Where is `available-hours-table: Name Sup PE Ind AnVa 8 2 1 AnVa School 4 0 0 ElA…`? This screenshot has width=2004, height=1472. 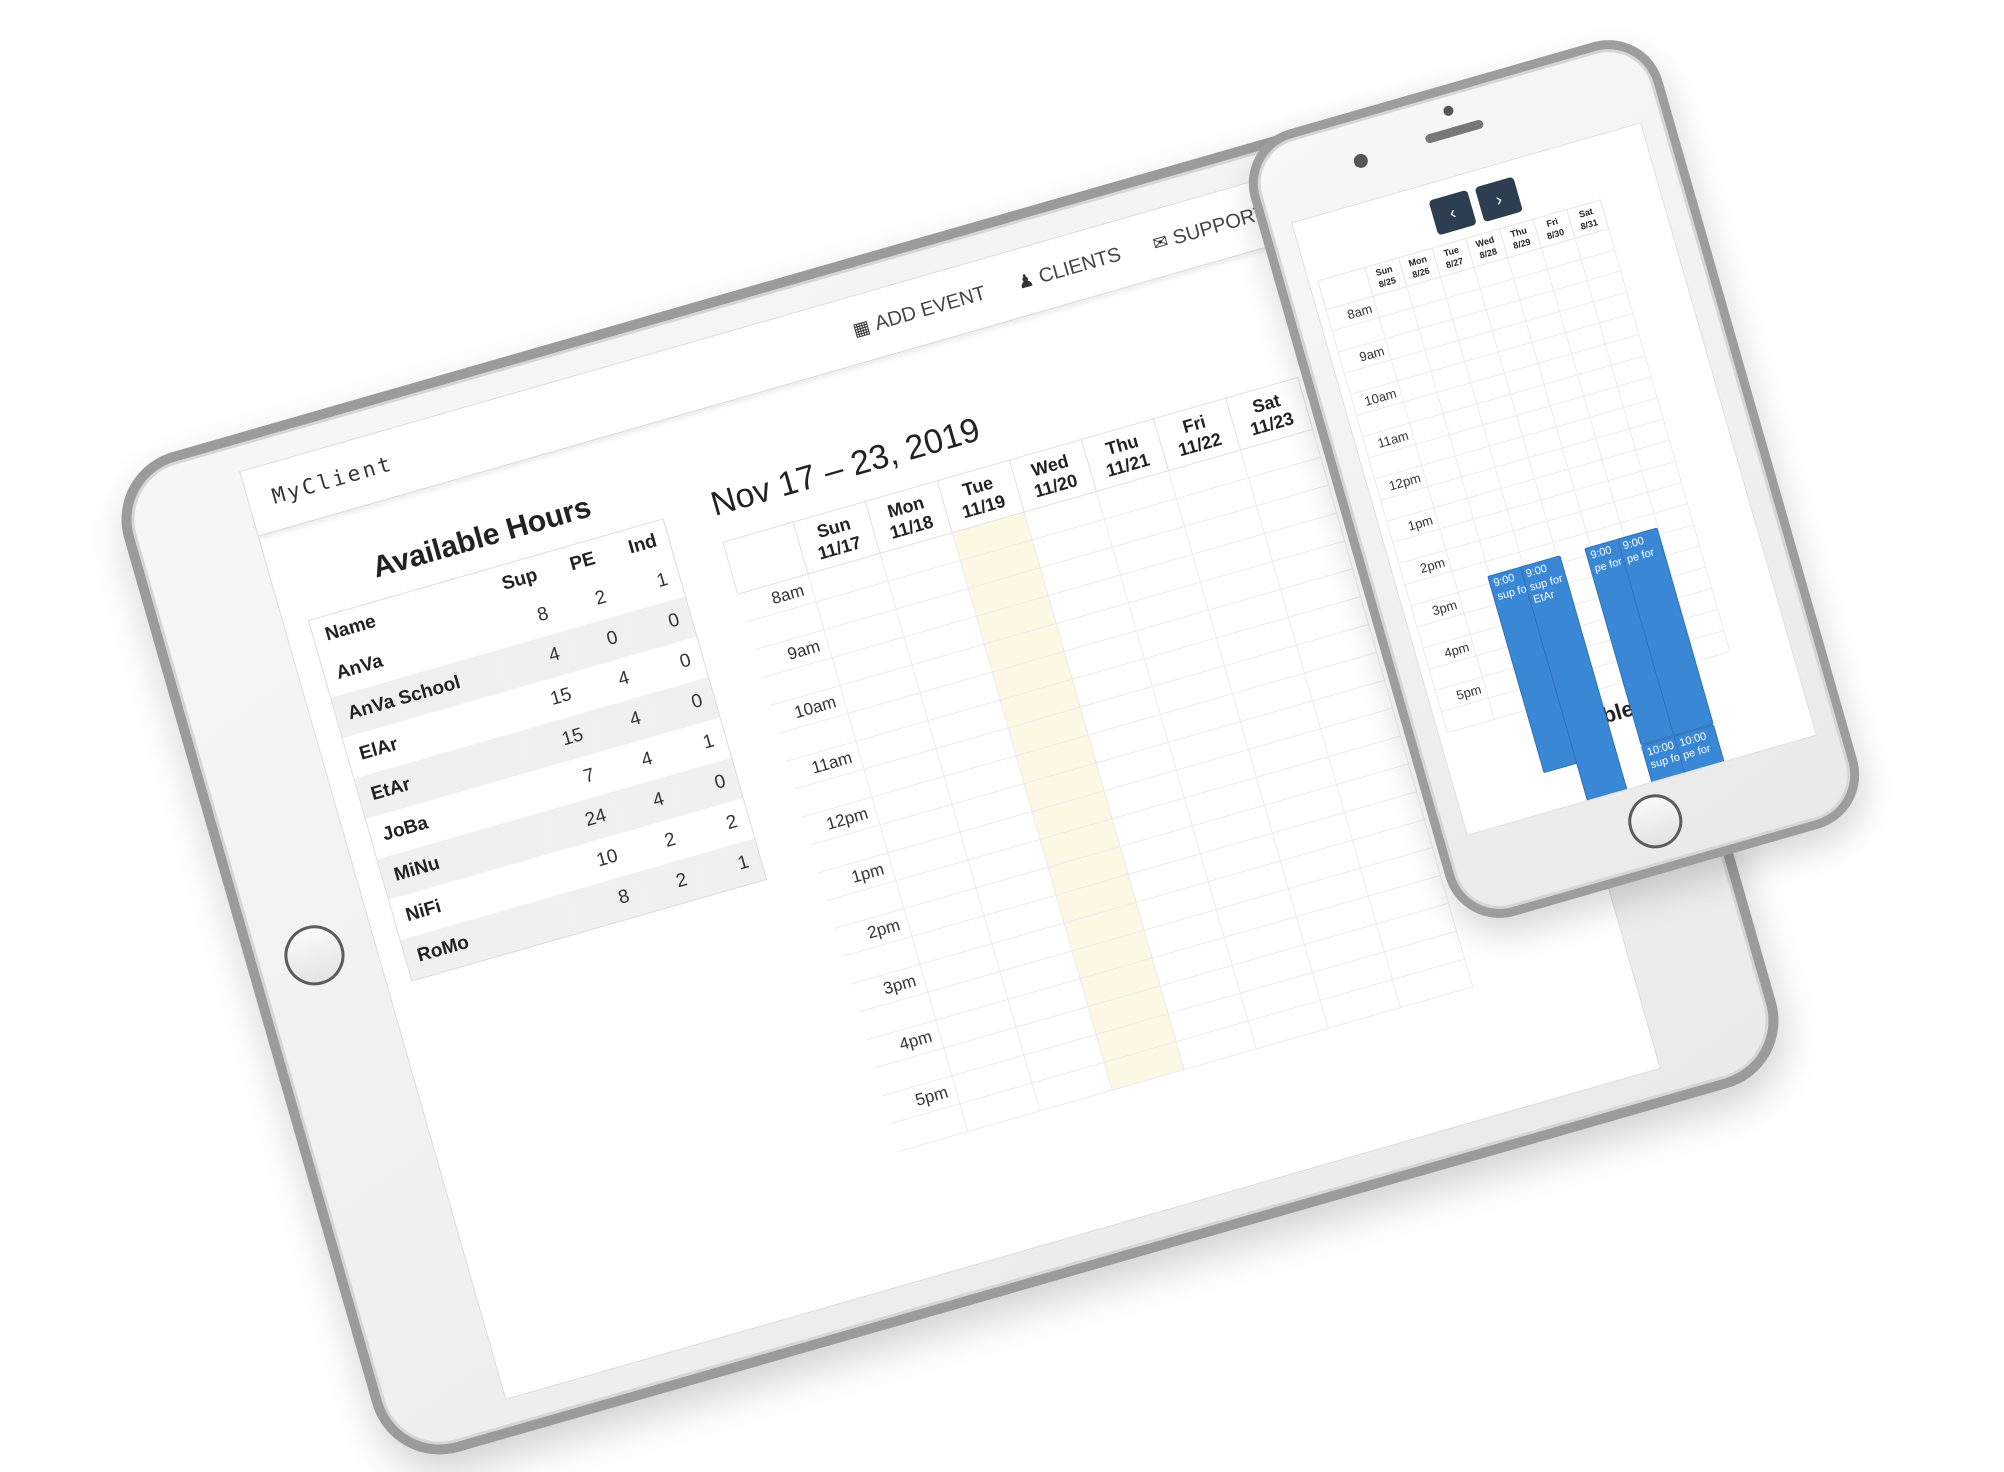
available-hours-table: Name Sup PE Ind AnVa 8 2 1 AnVa School 4 0 0 ElA… is located at coordinates (537, 750).